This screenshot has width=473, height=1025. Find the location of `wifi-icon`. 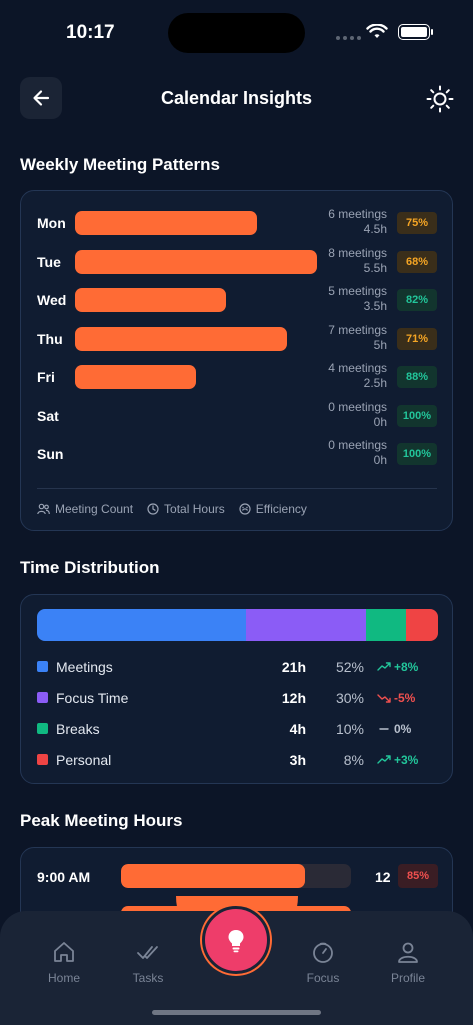

wifi-icon is located at coordinates (377, 31).